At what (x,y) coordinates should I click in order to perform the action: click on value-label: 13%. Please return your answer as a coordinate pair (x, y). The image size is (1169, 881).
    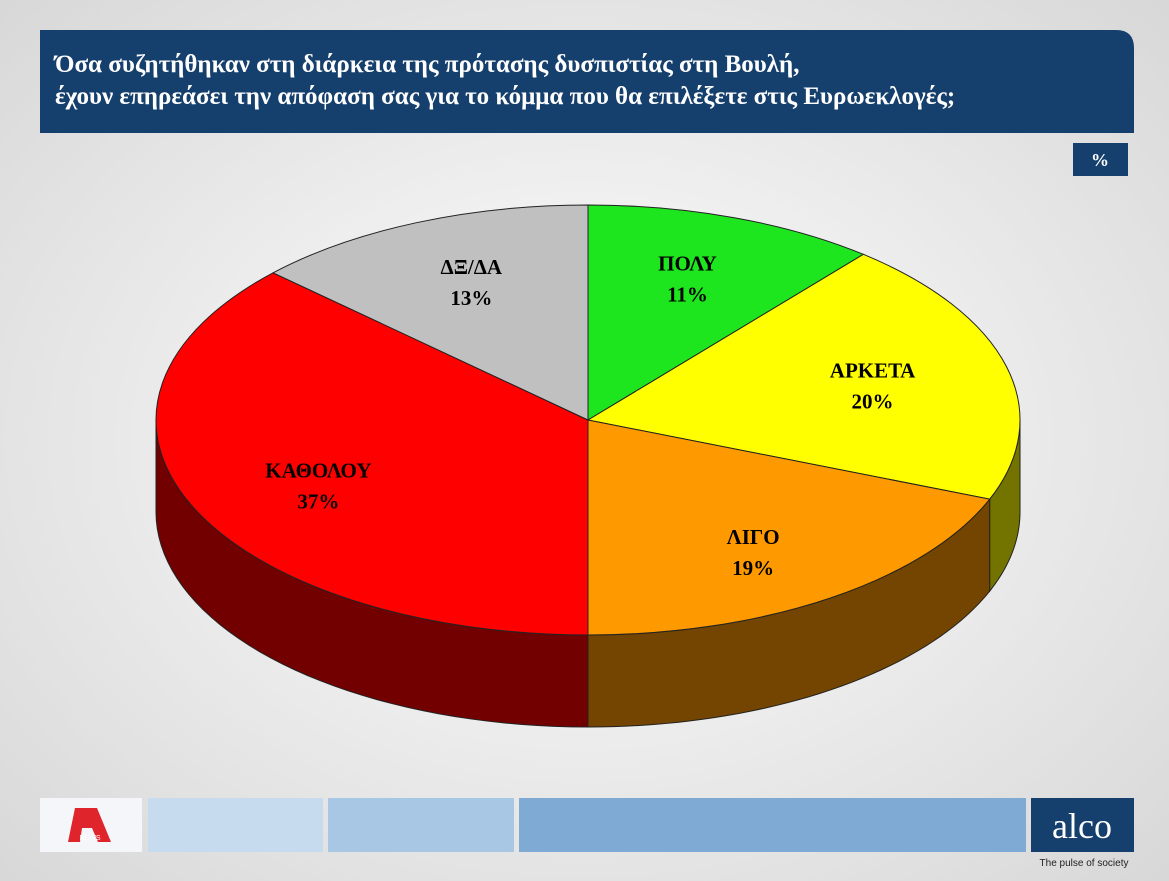
    Looking at the image, I should click on (471, 298).